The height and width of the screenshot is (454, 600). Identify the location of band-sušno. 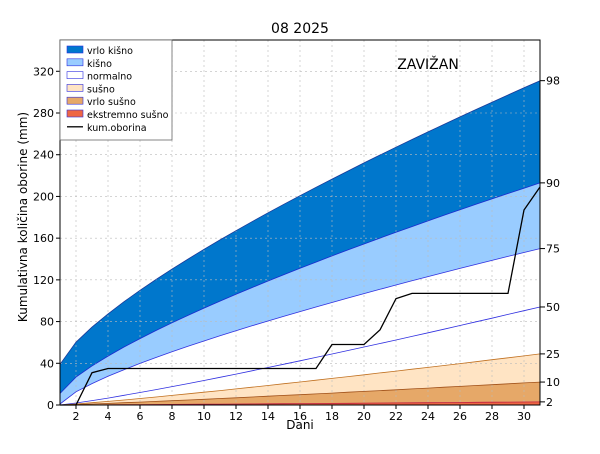
(300, 379).